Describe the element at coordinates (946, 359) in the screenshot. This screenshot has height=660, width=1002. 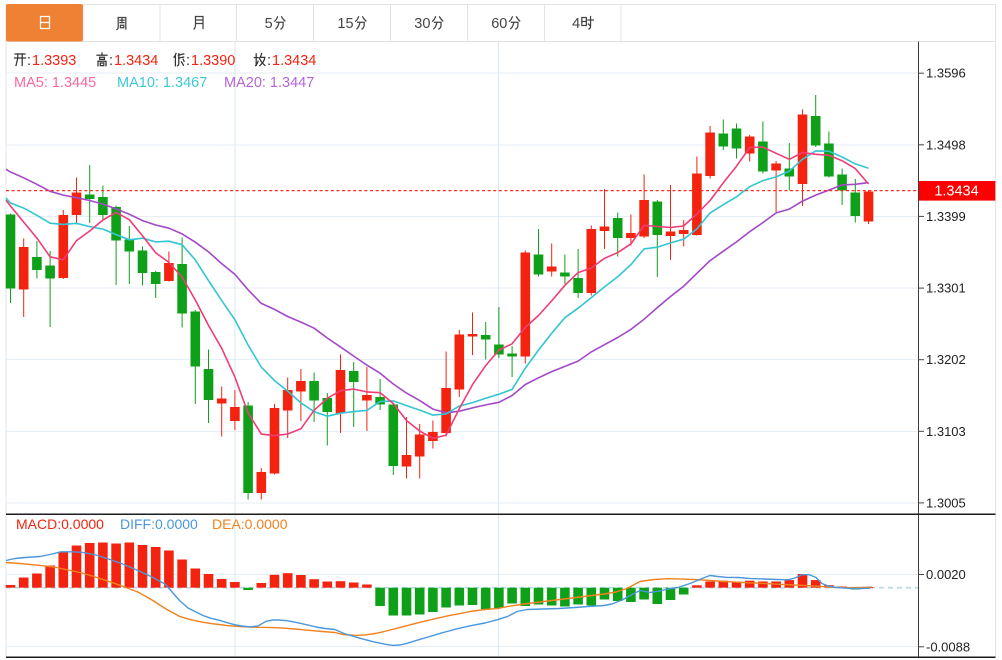
I see `svg-text: 1.3202` at that location.